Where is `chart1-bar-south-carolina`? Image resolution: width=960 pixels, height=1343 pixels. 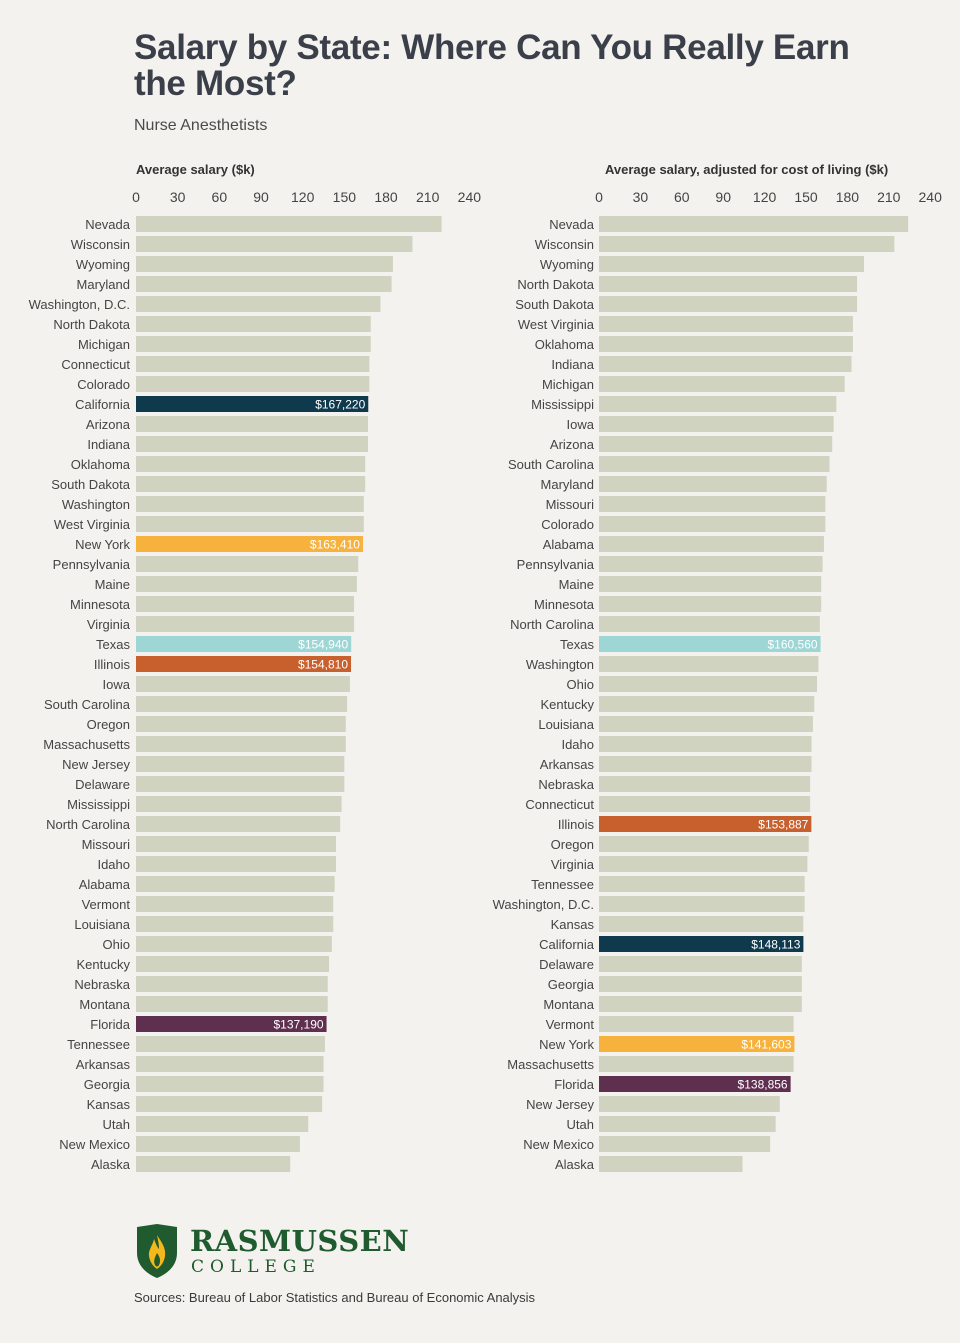
chart1-bar-south-carolina is located at coordinates (242, 704).